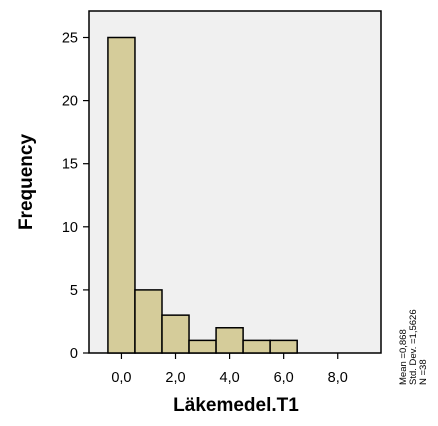 The height and width of the screenshot is (426, 438). I want to click on y-tick-label: 0, so click(74, 354).